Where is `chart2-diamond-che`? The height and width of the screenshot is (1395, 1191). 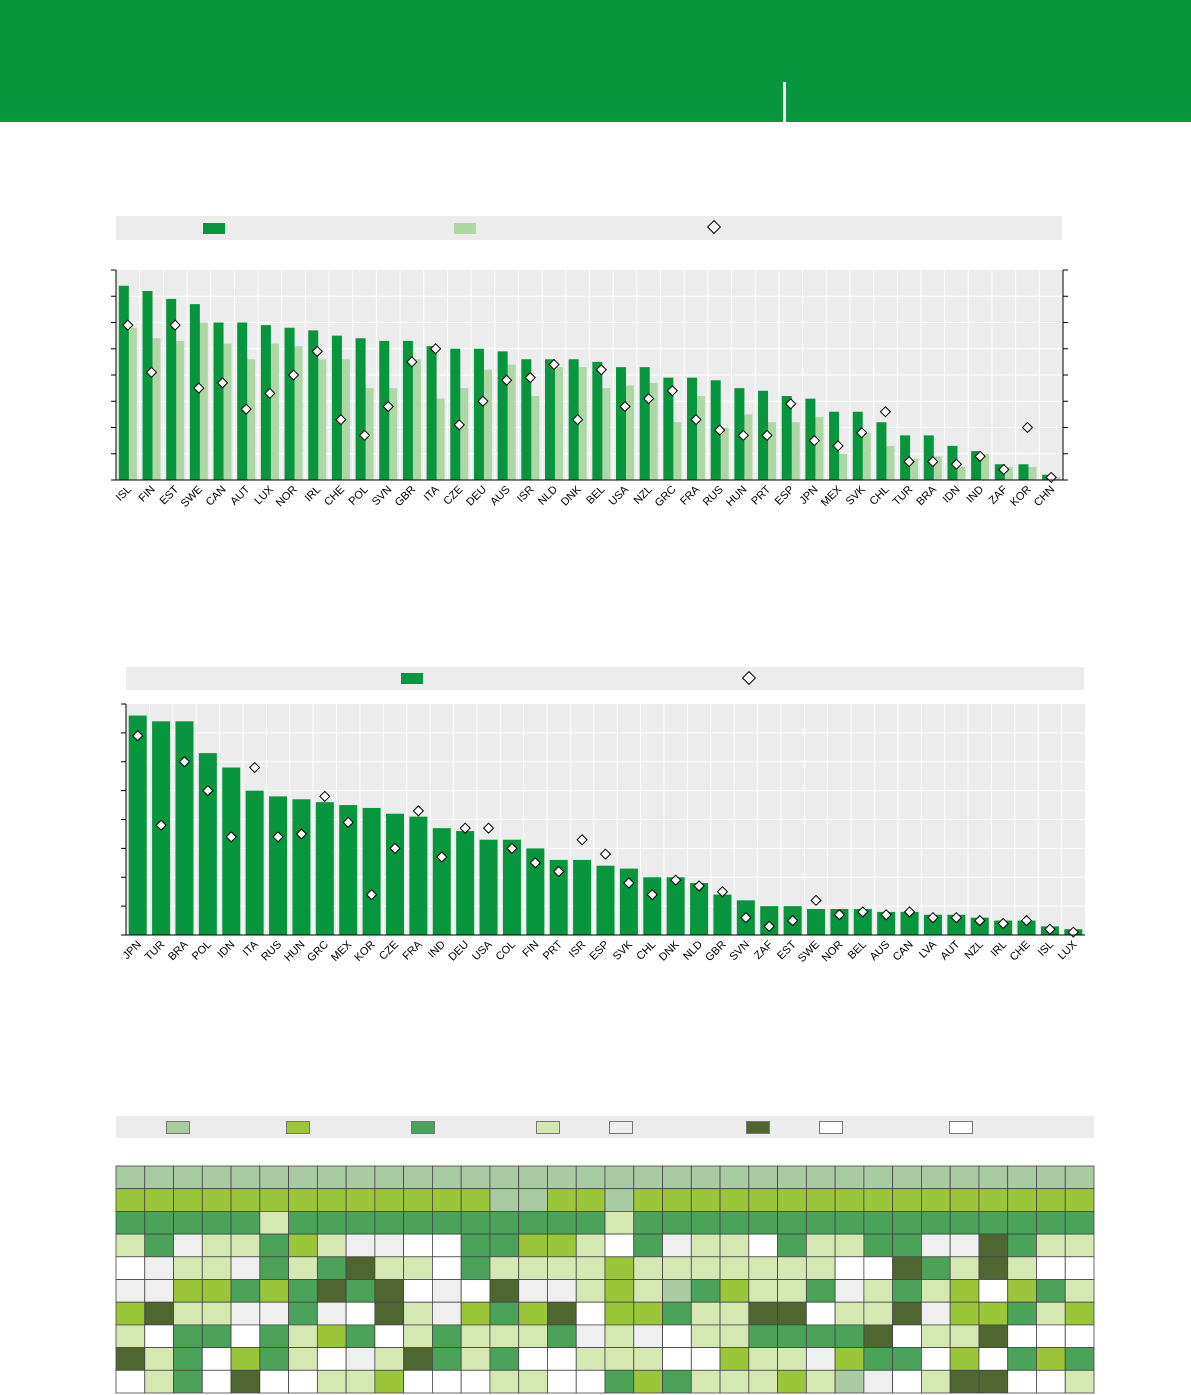 chart2-diamond-che is located at coordinates (1026, 920).